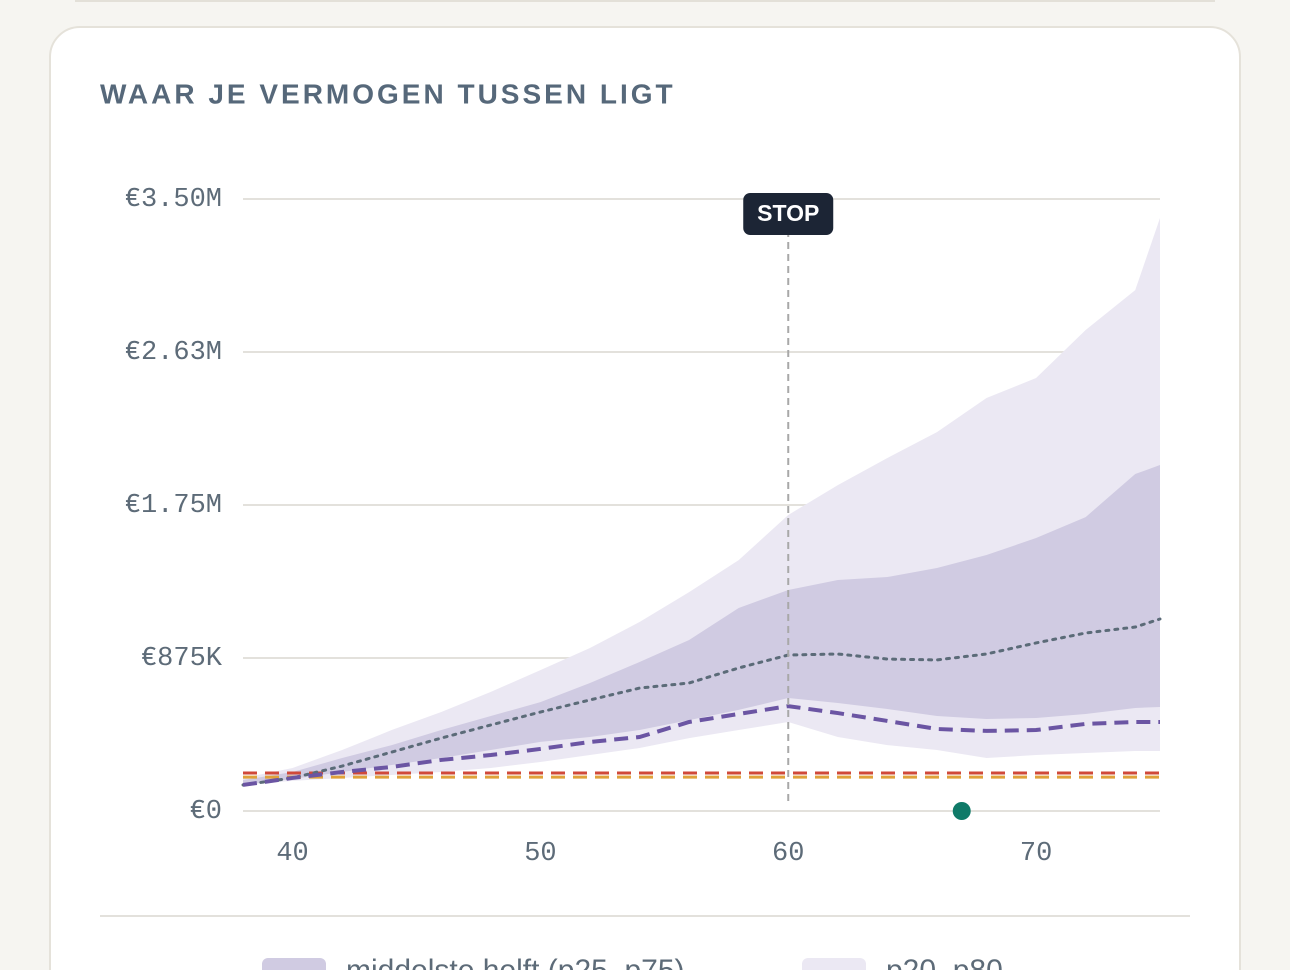  Describe the element at coordinates (173, 200) in the screenshot. I see `y-tick-label: €3.50M` at that location.